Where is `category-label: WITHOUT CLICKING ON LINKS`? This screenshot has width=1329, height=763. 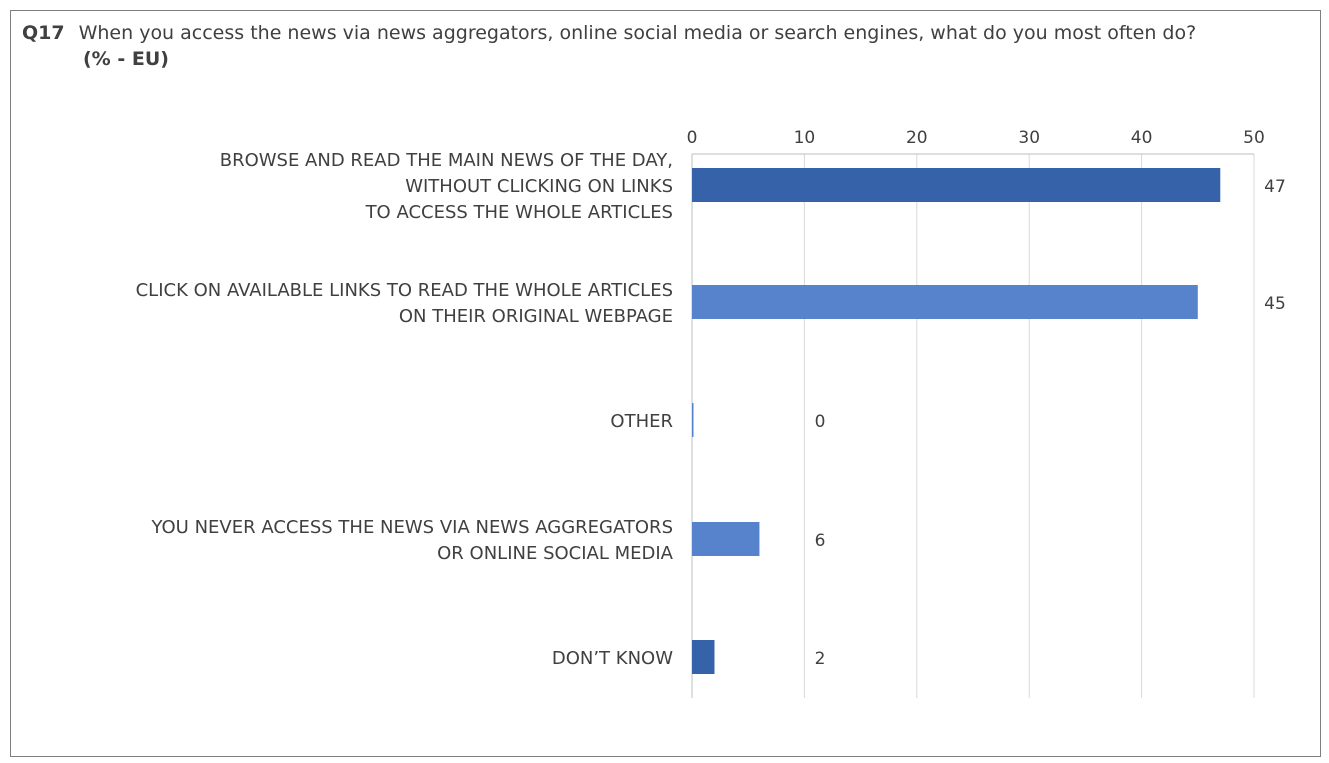
category-label: WITHOUT CLICKING ON LINKS is located at coordinates (539, 186).